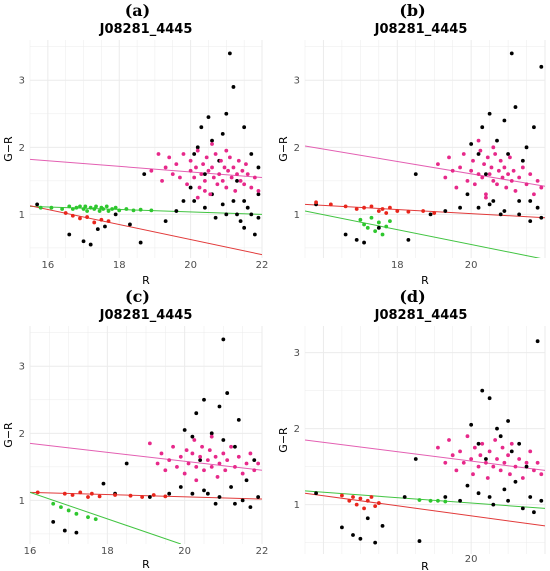 The image size is (550, 571). Describe the element at coordinates (421, 29) in the screenshot. I see `plot-title: J08281_4445` at that location.